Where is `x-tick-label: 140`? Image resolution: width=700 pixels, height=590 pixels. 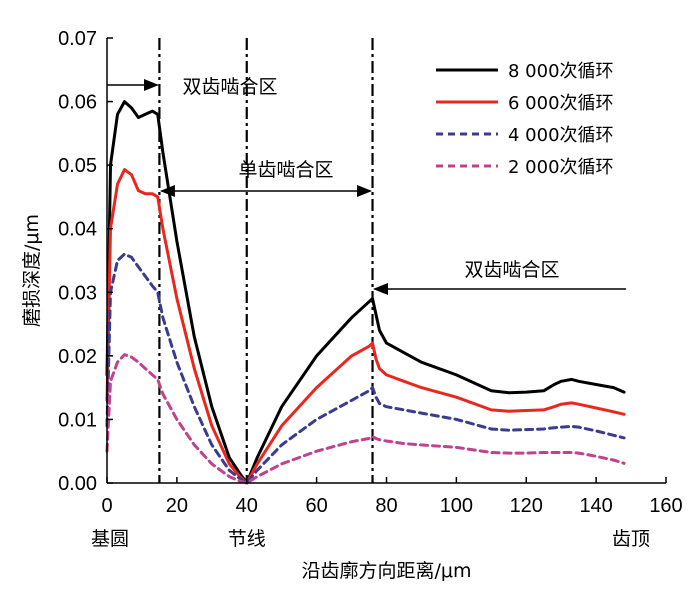
x-tick-label: 140 is located at coordinates (595, 506).